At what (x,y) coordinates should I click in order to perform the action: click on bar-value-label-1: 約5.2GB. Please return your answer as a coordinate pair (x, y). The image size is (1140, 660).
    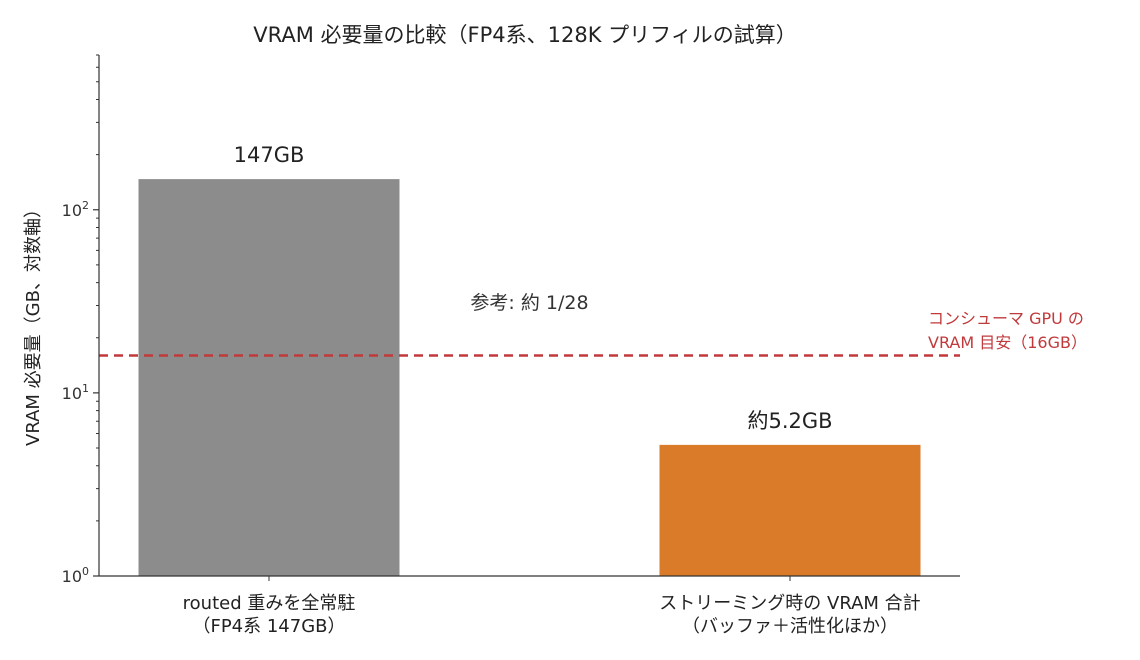
    Looking at the image, I should click on (789, 421).